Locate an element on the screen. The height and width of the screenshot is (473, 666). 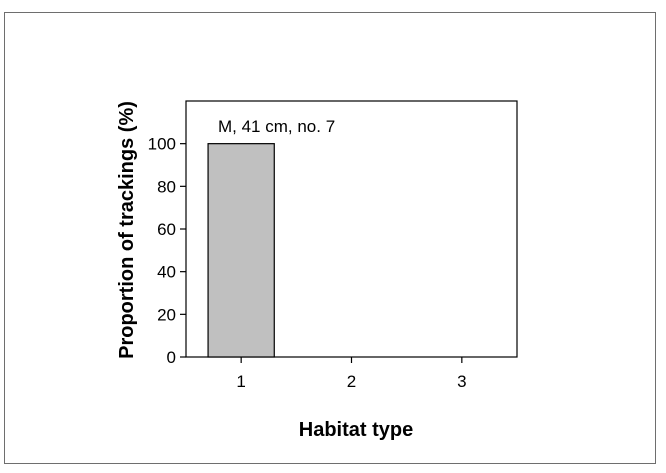
x-tick-label-3: 3 is located at coordinates (461, 381).